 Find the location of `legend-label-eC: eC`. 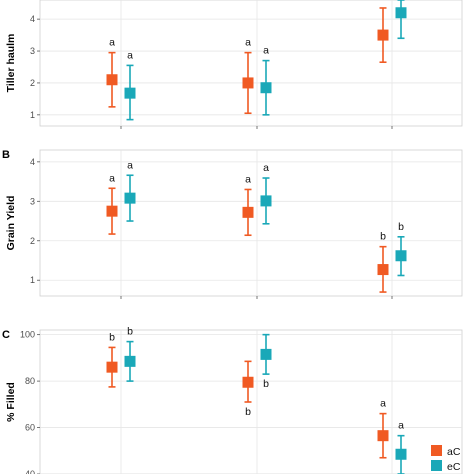

legend-label-eC: eC is located at coordinates (454, 467).